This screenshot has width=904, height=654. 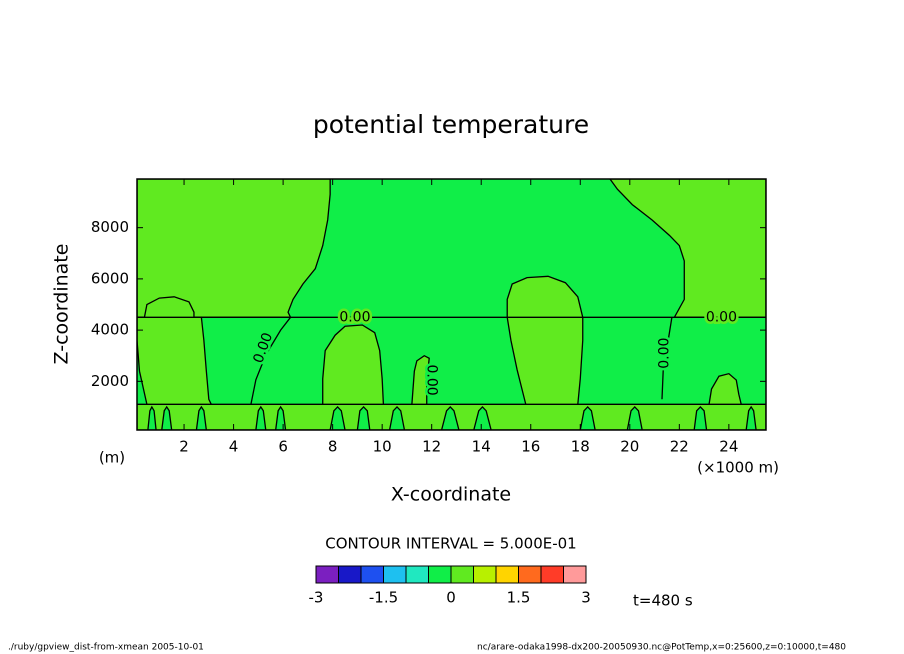 I want to click on x-tick-label: 12, so click(x=431, y=447).